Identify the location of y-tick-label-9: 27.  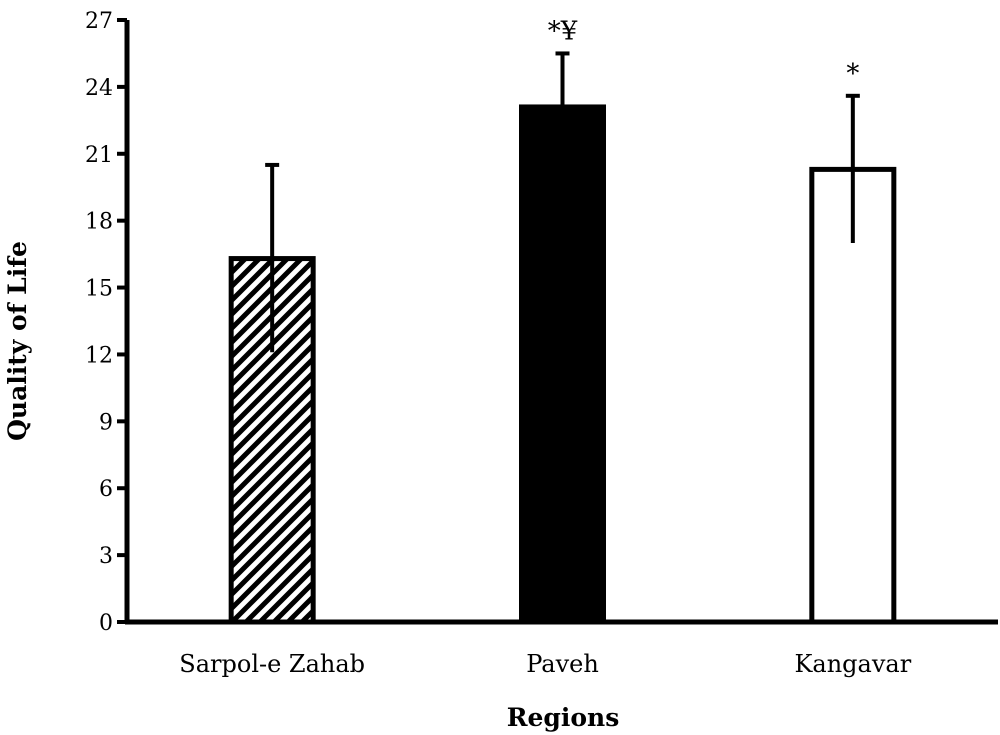
(99, 21).